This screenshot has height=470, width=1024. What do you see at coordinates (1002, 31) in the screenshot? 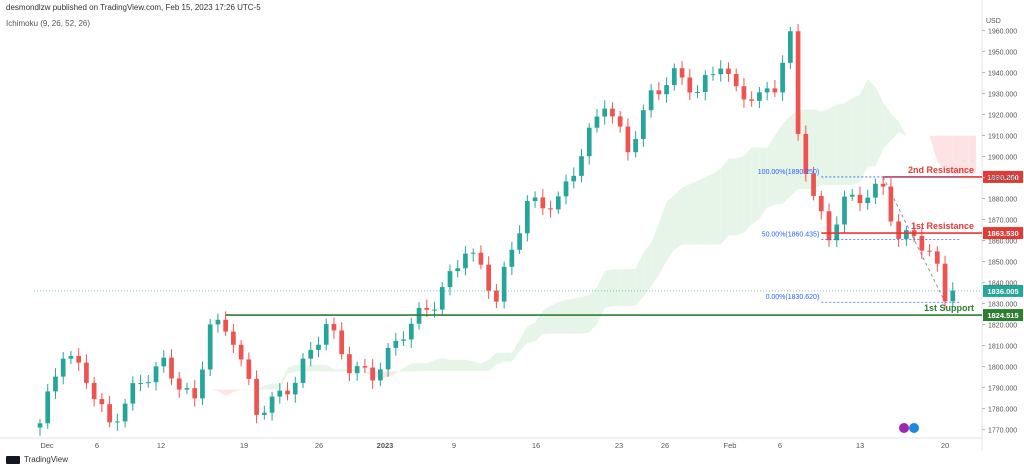
I see `y-tick-label: 1960.000` at bounding box center [1002, 31].